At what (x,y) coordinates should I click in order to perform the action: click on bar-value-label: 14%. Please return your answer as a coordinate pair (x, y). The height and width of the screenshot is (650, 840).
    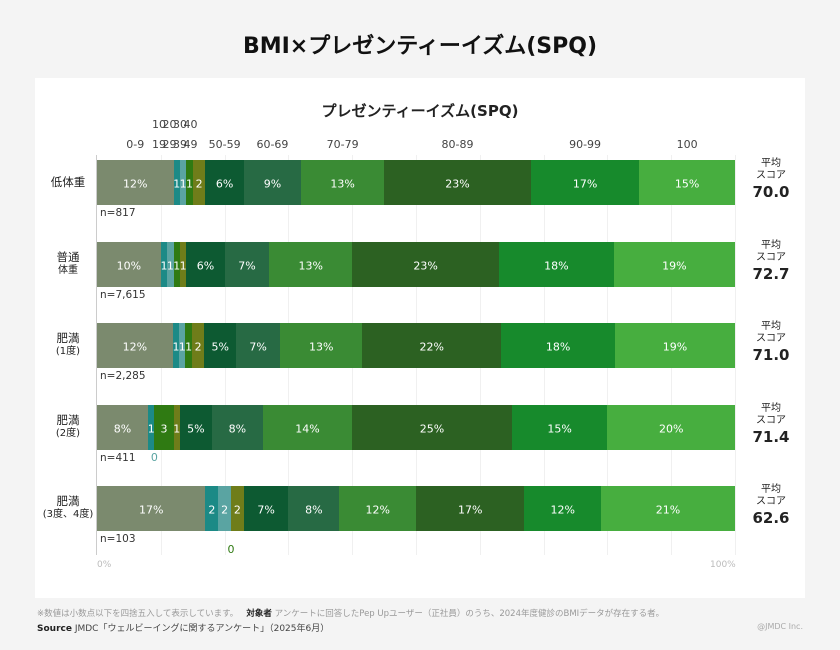
    Looking at the image, I should click on (307, 428).